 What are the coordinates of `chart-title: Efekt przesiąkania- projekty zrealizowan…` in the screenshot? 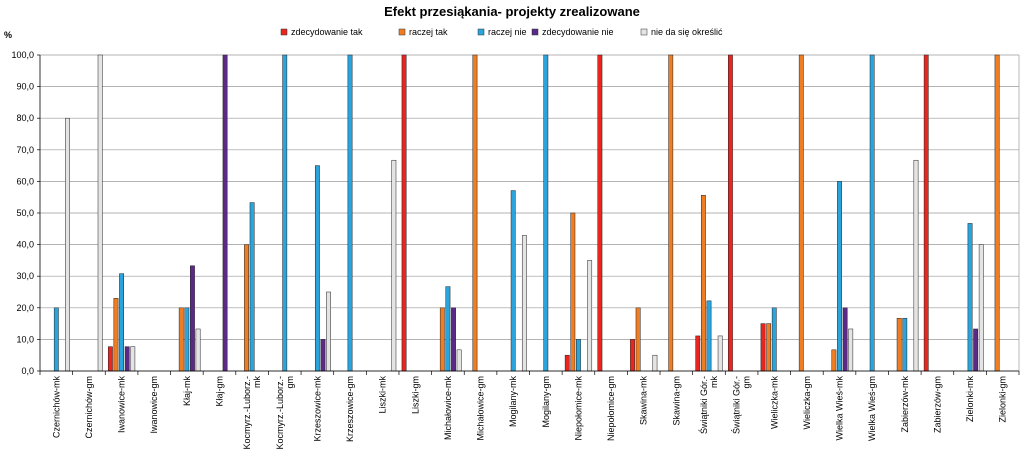 It's located at (512, 11).